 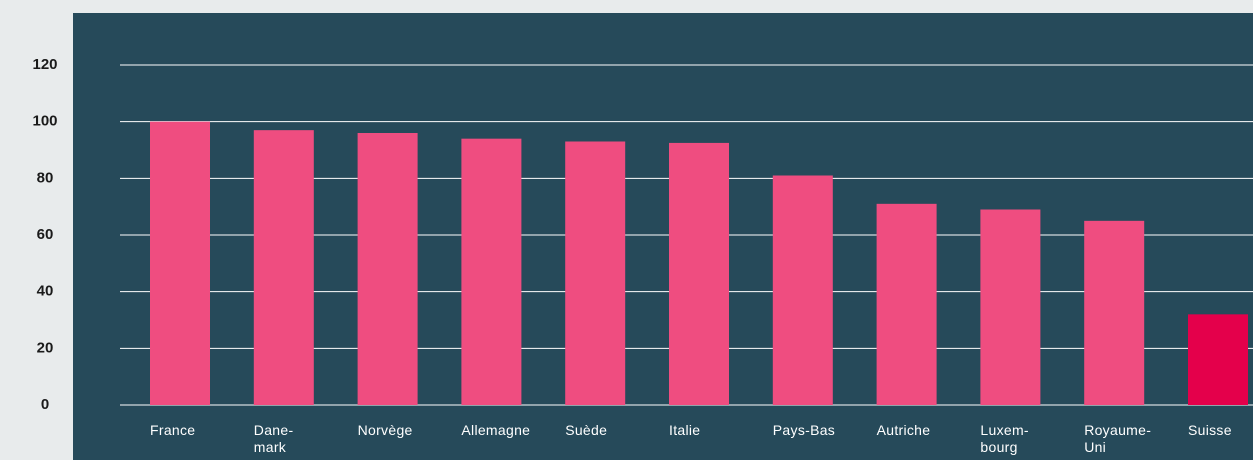 I want to click on y-tick-label: 120, so click(x=44, y=64).